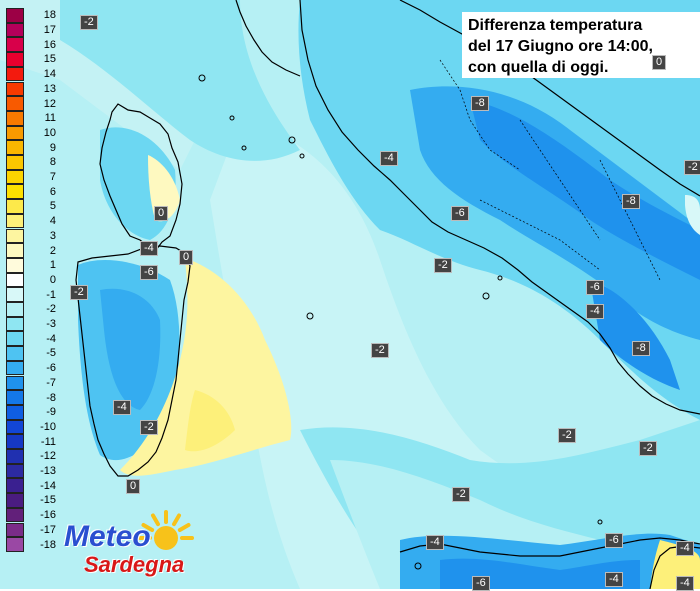 The image size is (700, 591). I want to click on legend-value: 7, so click(52, 177).